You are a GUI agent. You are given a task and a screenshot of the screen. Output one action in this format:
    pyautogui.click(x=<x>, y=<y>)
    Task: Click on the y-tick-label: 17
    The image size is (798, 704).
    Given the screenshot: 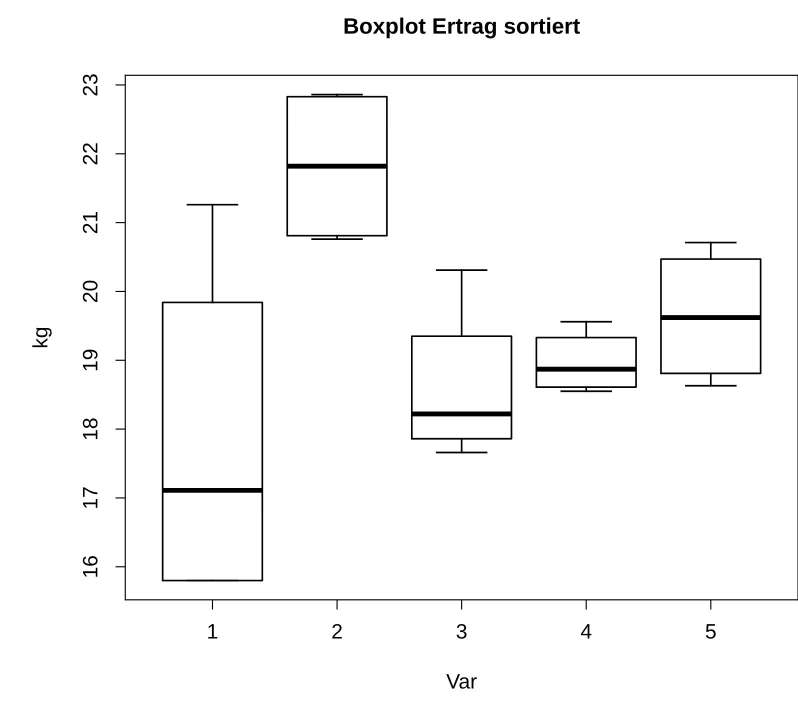 What is the action you would take?
    pyautogui.click(x=90, y=497)
    